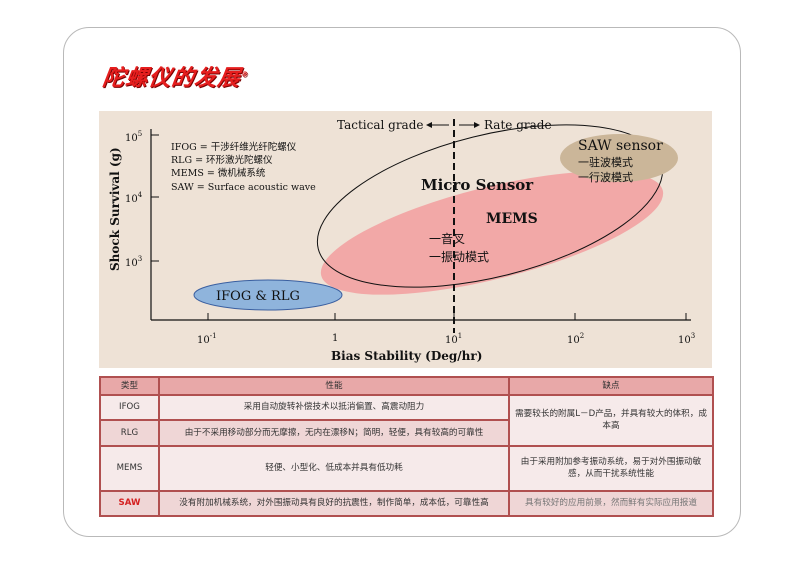  What do you see at coordinates (218, 173) in the screenshot?
I see `legend-item: MEMS = 微机械系统` at bounding box center [218, 173].